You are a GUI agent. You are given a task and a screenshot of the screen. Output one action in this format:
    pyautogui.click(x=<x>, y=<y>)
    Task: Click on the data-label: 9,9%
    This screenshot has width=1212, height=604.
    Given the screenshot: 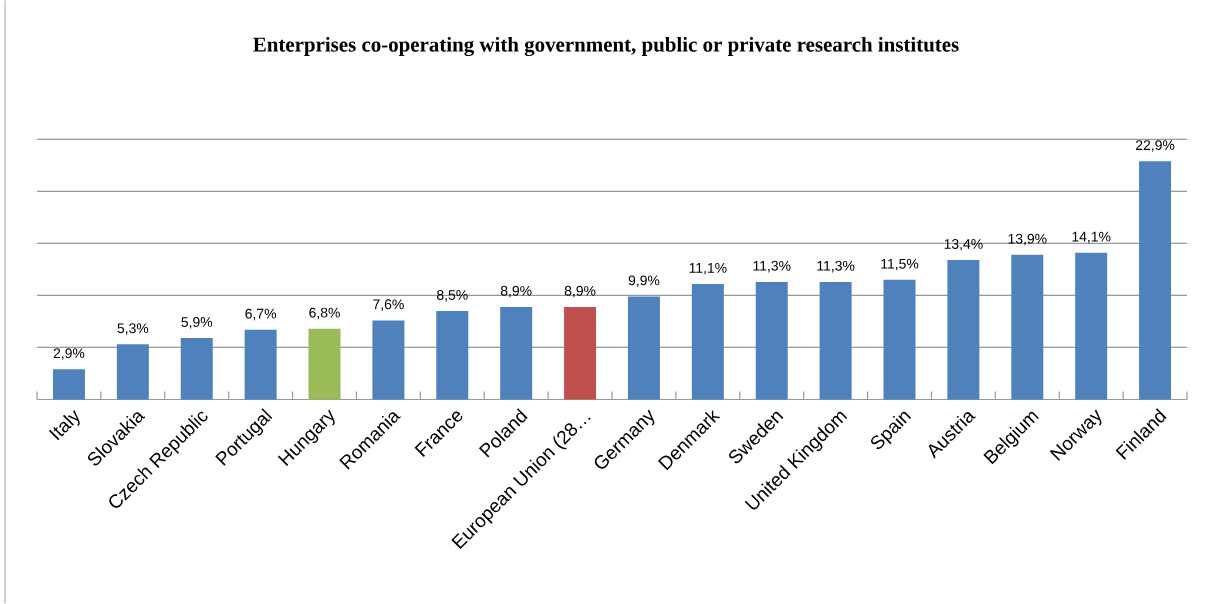 What is the action you would take?
    pyautogui.click(x=644, y=281)
    